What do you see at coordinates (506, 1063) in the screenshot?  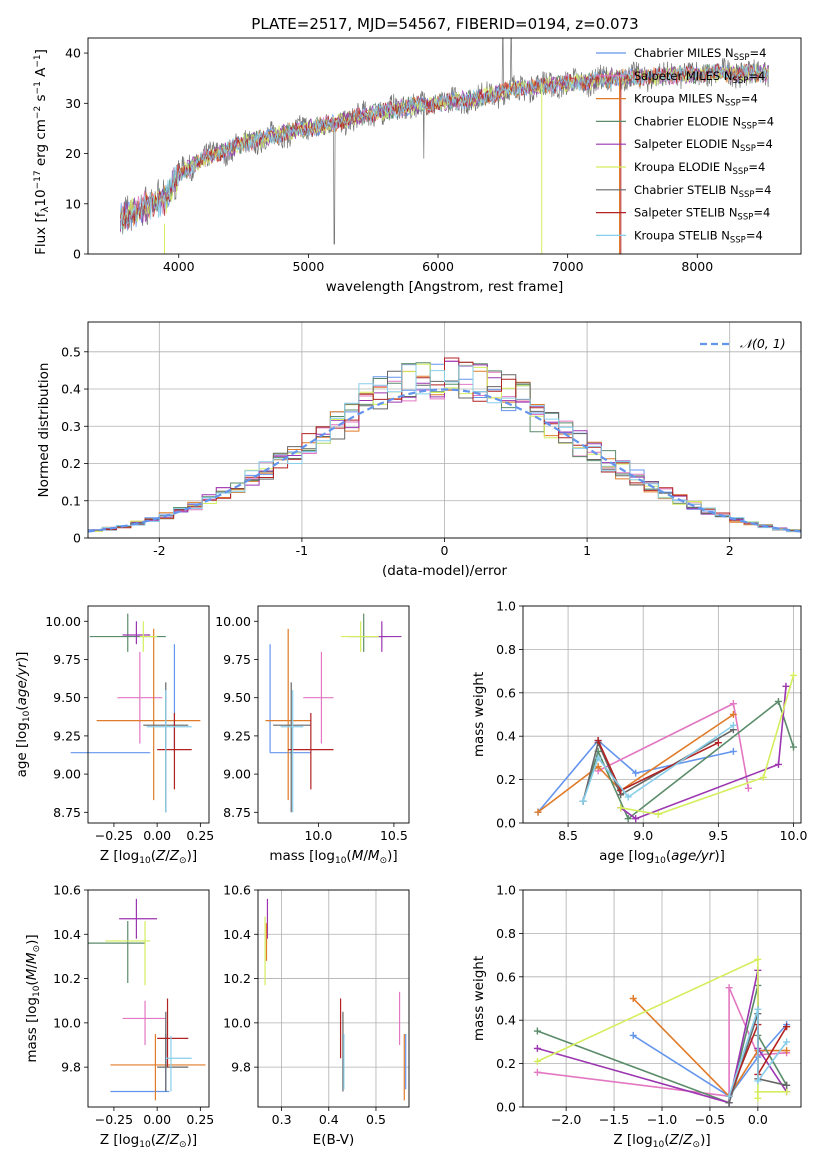 I see `y-tick-label: 0.2` at bounding box center [506, 1063].